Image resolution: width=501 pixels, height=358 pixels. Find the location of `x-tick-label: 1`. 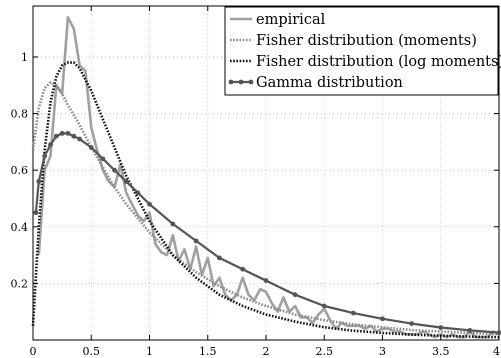

x-tick-label: 1 is located at coordinates (149, 351).